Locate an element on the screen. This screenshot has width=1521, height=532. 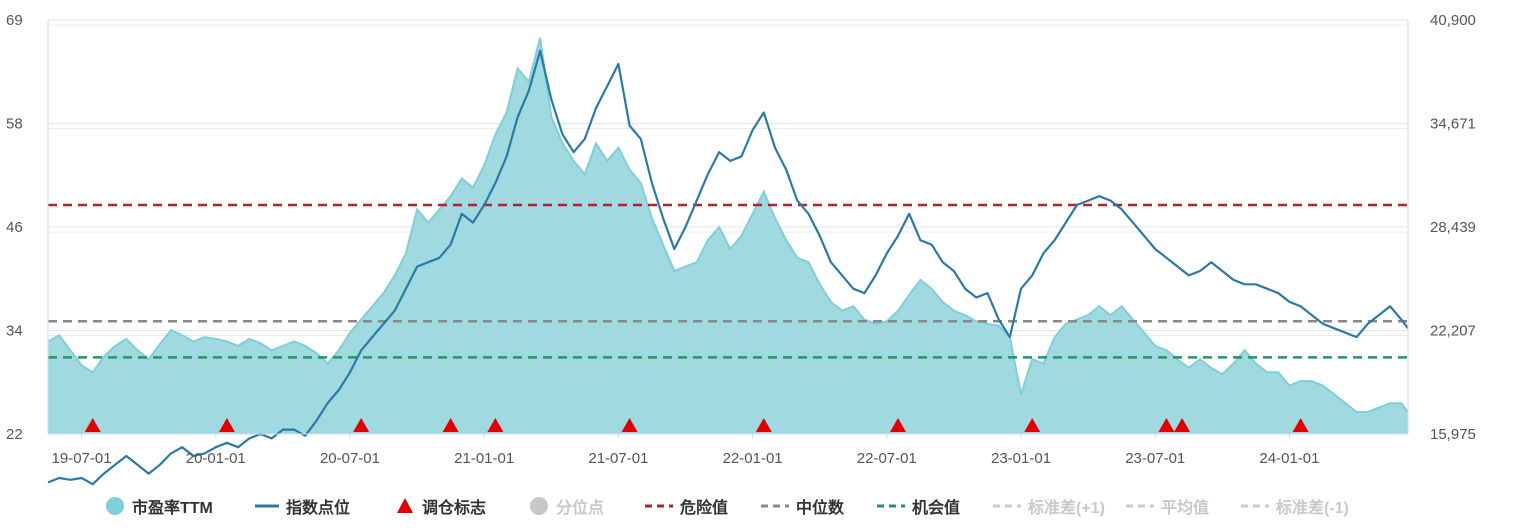
right-y-axis-labels: 15,975 22,207 28,439 34,671 40,900 is located at coordinates (1453, 227).